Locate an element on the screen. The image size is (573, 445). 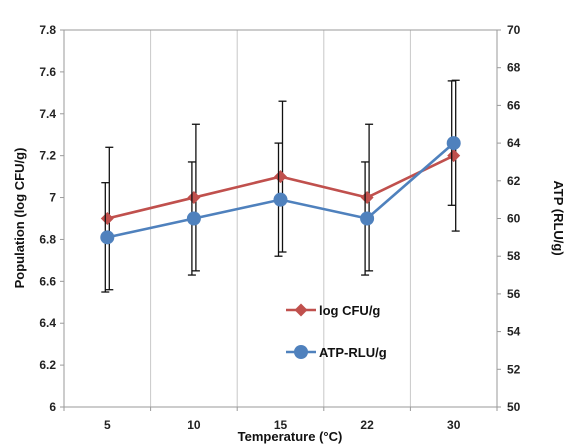
left-tick-label: 6.4 is located at coordinates (47, 323).